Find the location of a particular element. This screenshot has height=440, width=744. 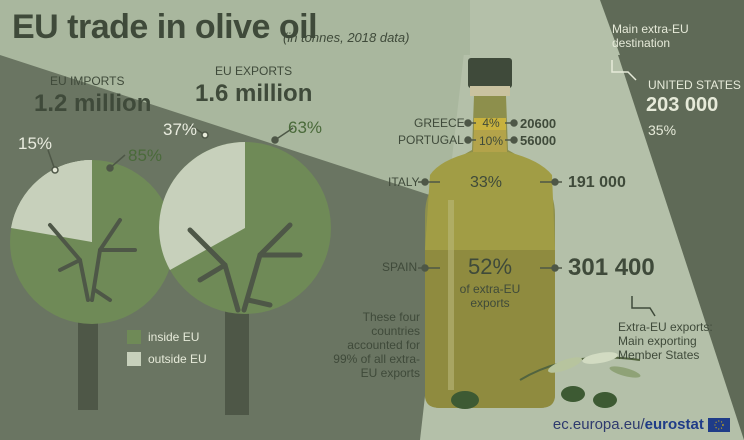

country-portugal: PORTUGAL is located at coordinates (431, 140).